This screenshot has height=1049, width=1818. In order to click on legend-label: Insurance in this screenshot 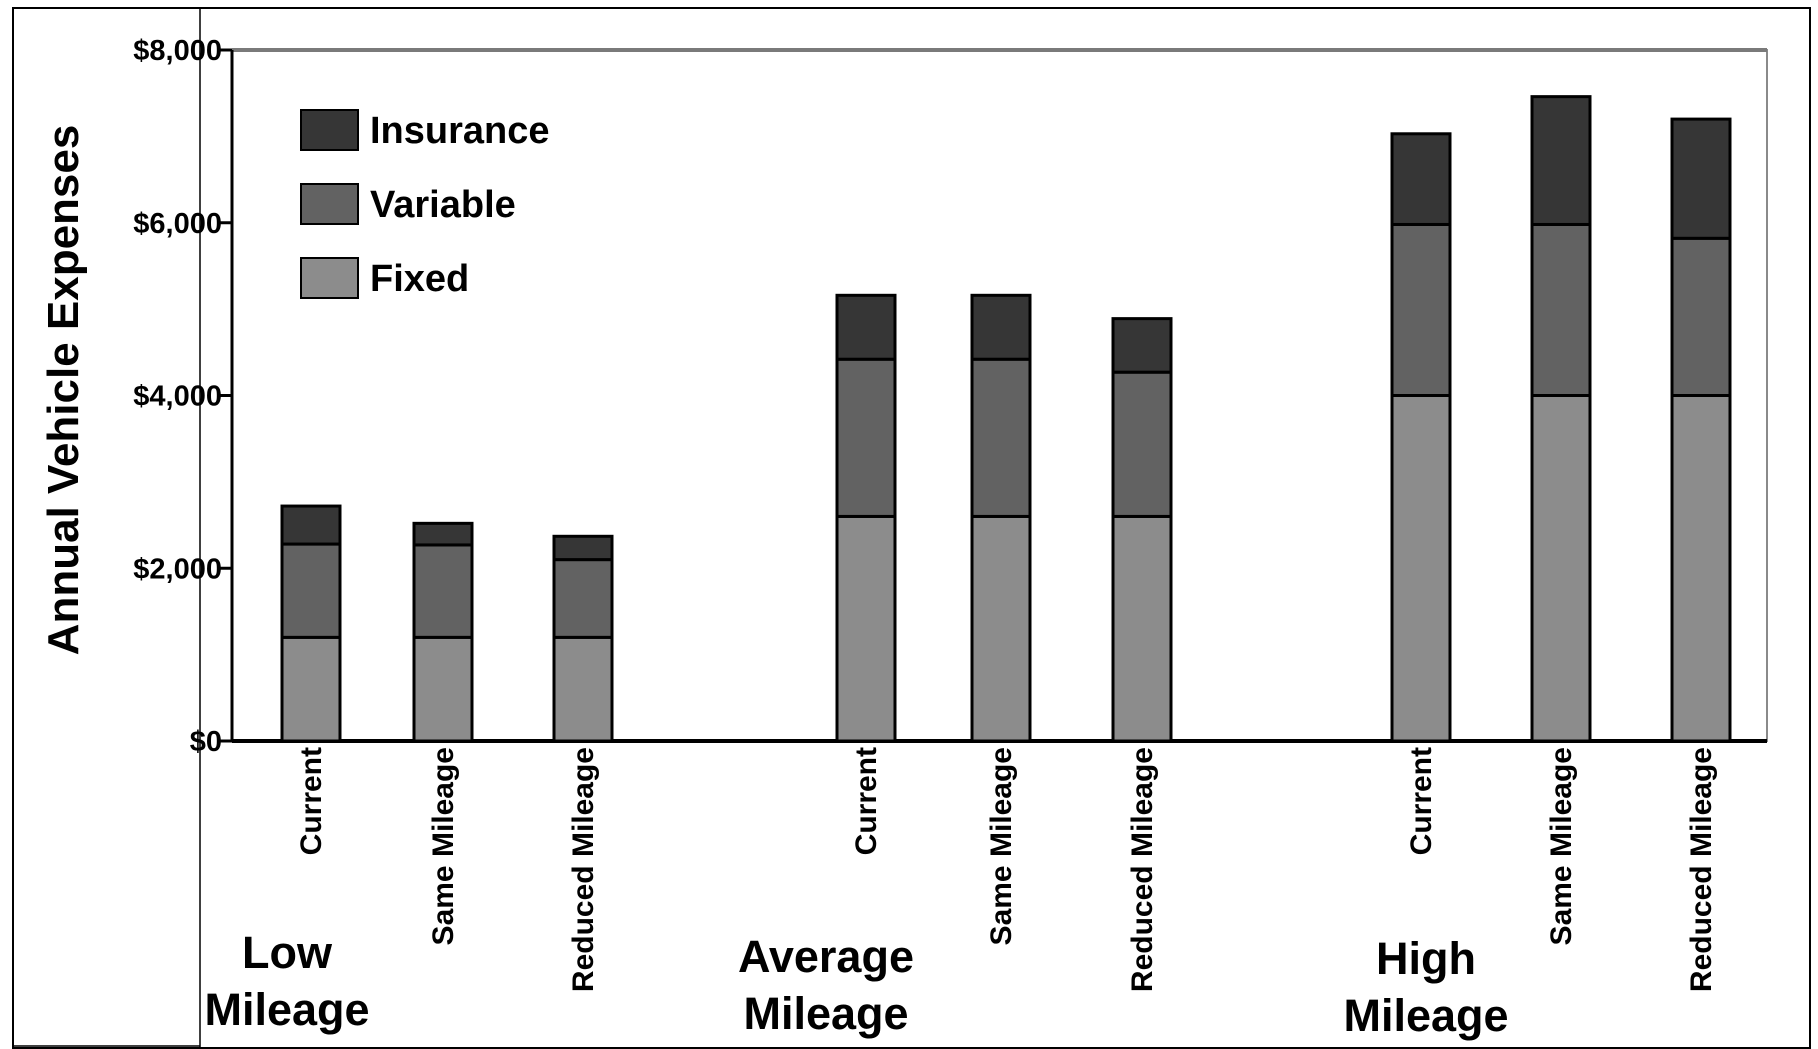, I will do `click(460, 131)`.